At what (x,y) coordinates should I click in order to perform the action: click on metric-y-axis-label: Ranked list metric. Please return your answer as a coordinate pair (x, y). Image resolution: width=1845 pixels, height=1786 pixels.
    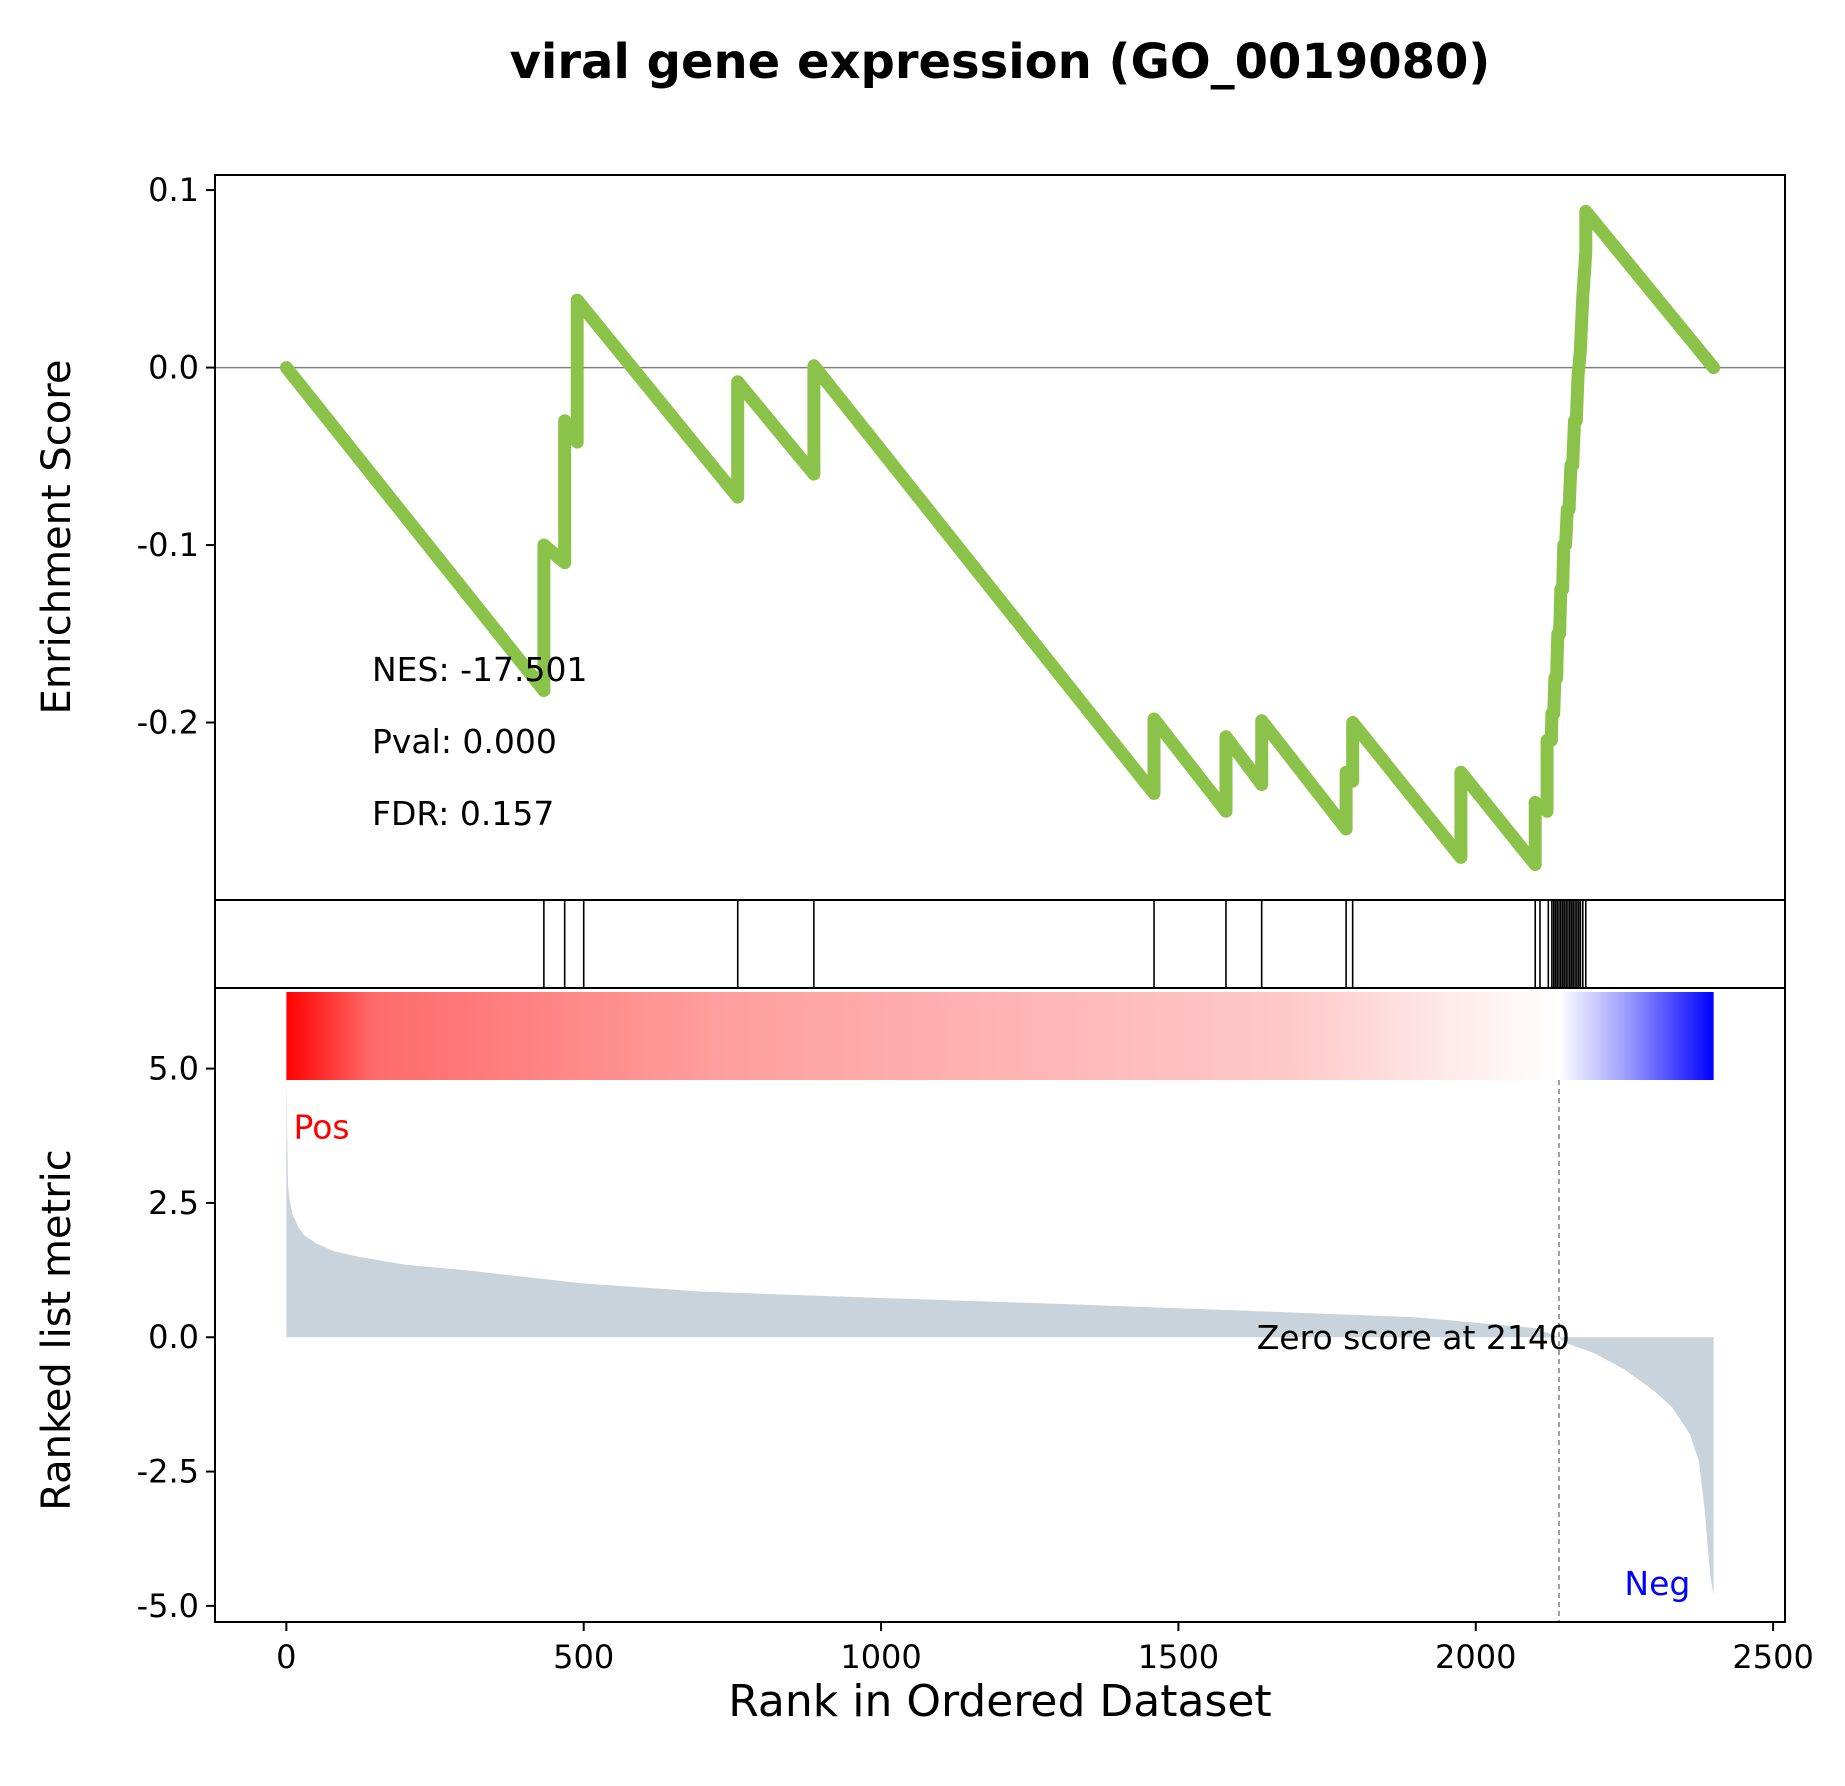
    Looking at the image, I should click on (57, 1330).